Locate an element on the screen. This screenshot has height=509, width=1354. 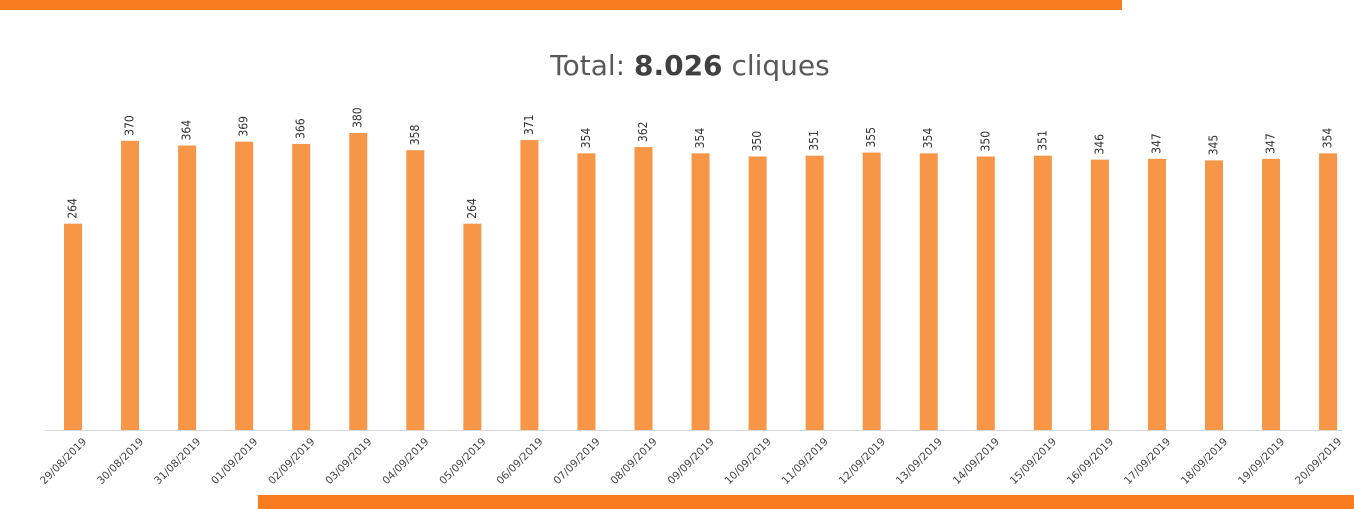
title-total: 8.026 is located at coordinates (678, 65).